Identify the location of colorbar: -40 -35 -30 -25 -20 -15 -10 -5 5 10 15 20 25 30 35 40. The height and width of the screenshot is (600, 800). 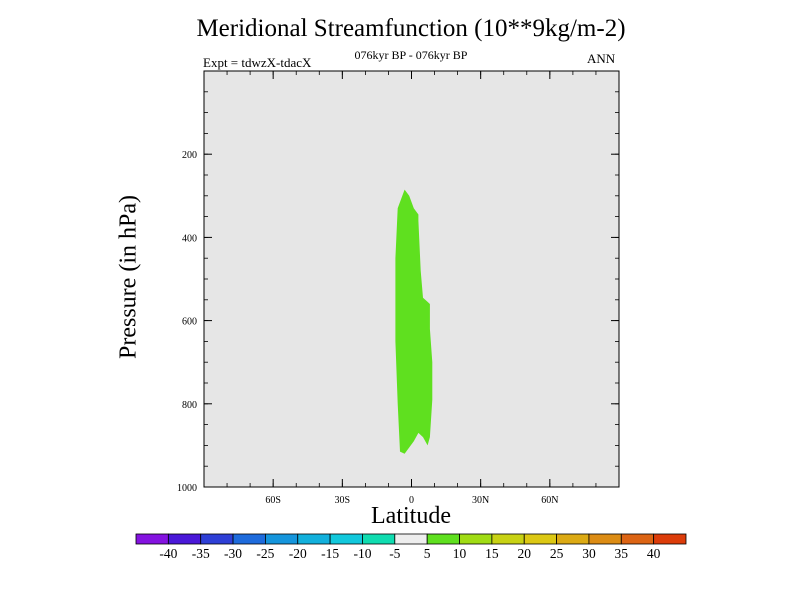
(411, 547).